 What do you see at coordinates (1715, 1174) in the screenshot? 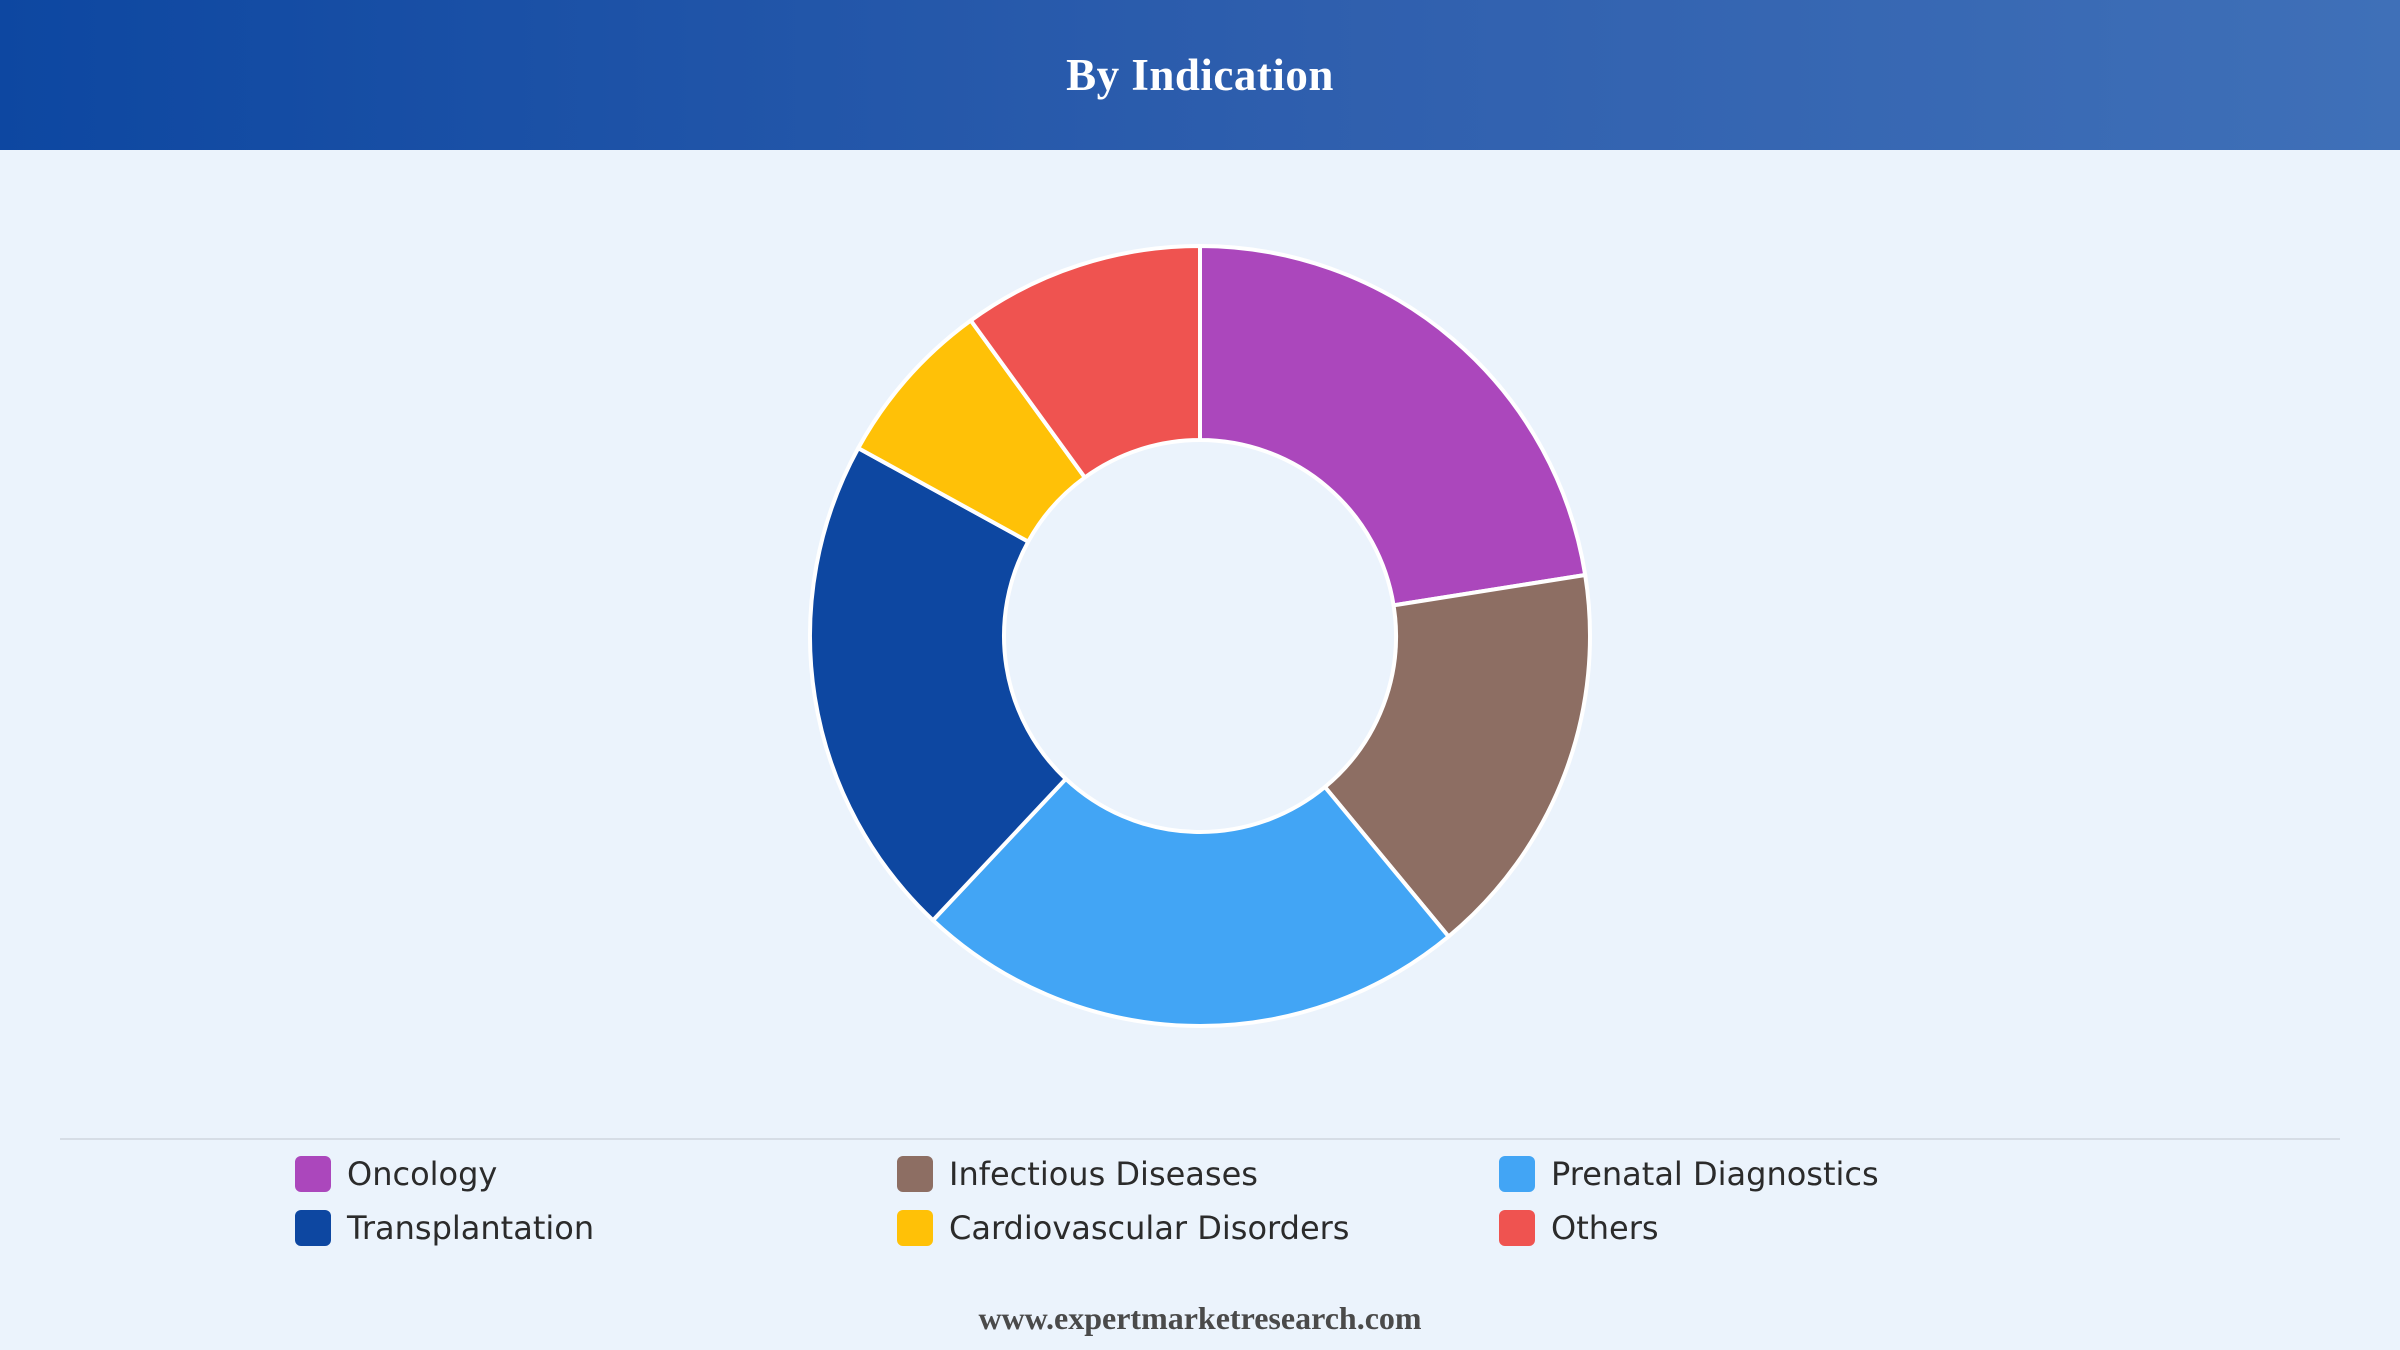
I see `legend-label: Prenatal Diagnostics` at bounding box center [1715, 1174].